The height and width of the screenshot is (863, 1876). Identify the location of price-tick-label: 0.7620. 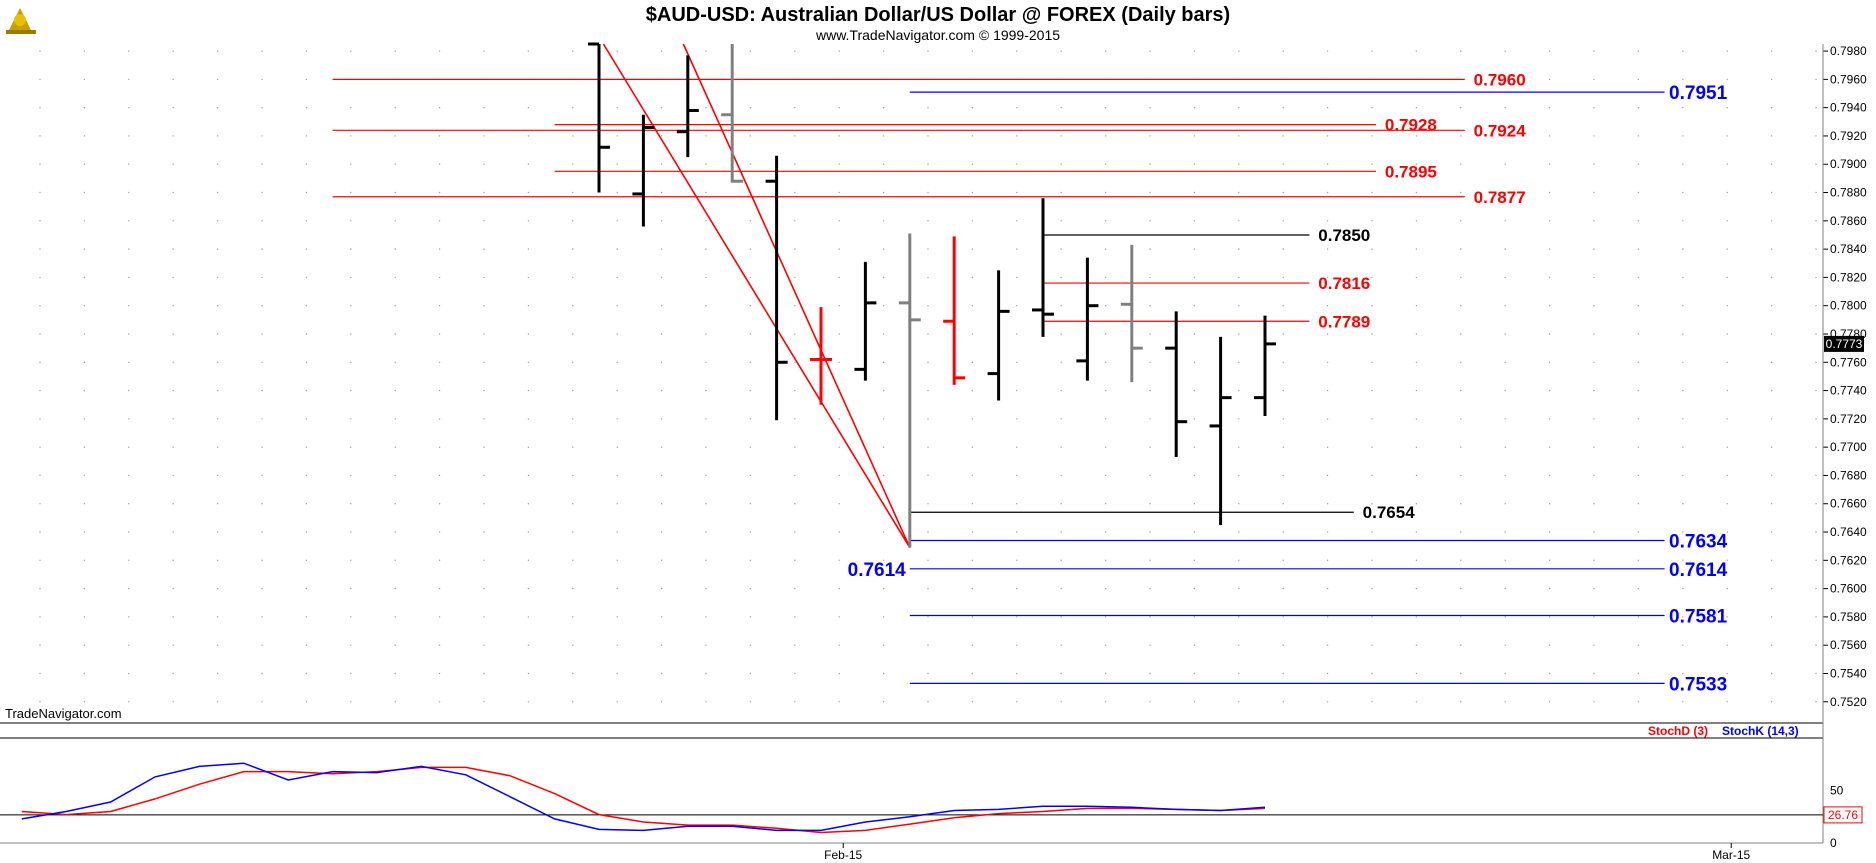
(1848, 560).